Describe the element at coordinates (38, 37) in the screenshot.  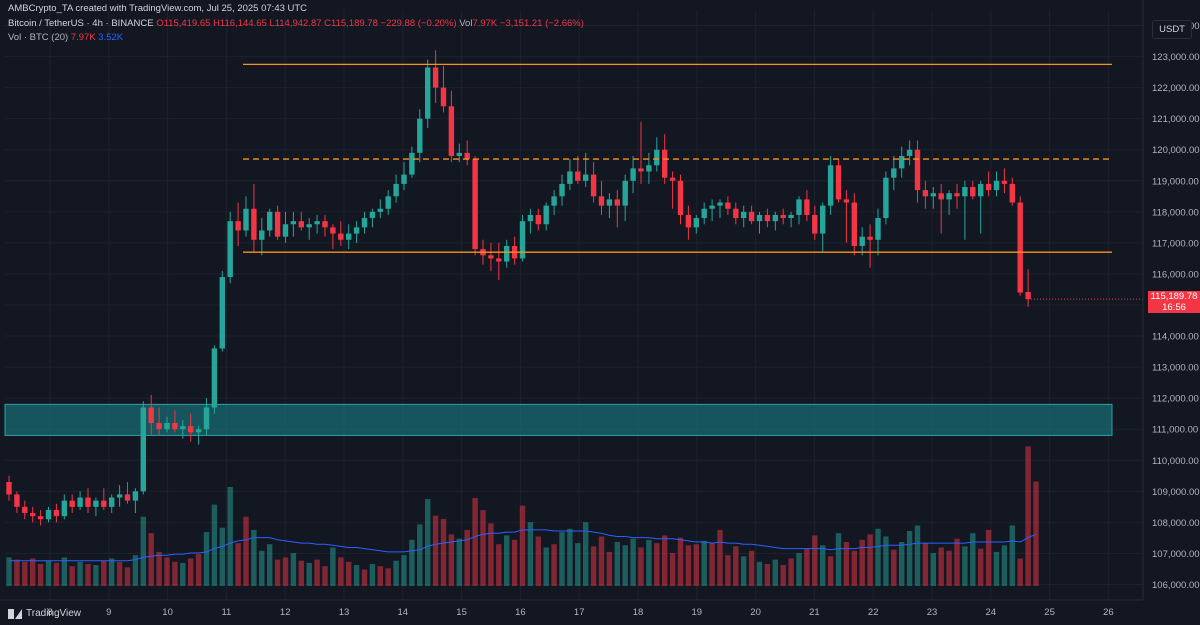
I see `vol-indicator-label: Vol · BTC (20)` at that location.